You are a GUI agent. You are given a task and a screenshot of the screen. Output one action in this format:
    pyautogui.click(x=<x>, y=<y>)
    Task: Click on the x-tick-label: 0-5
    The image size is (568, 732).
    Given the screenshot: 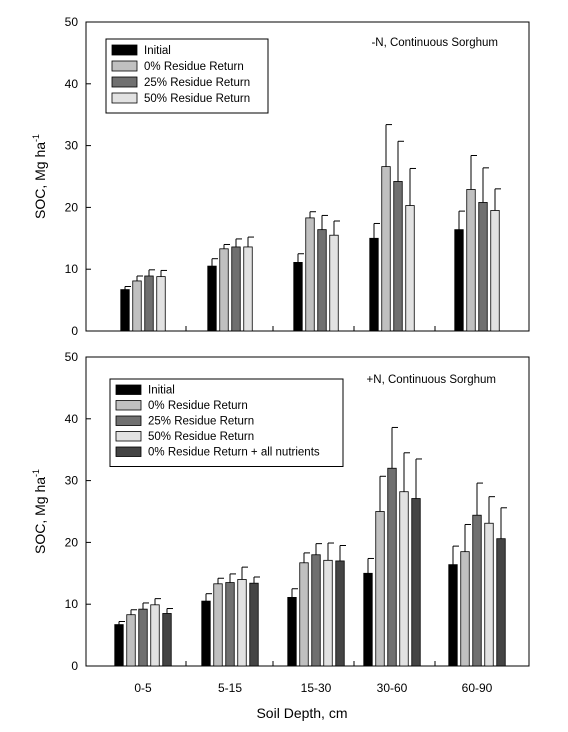 What is the action you would take?
    pyautogui.click(x=143, y=688)
    